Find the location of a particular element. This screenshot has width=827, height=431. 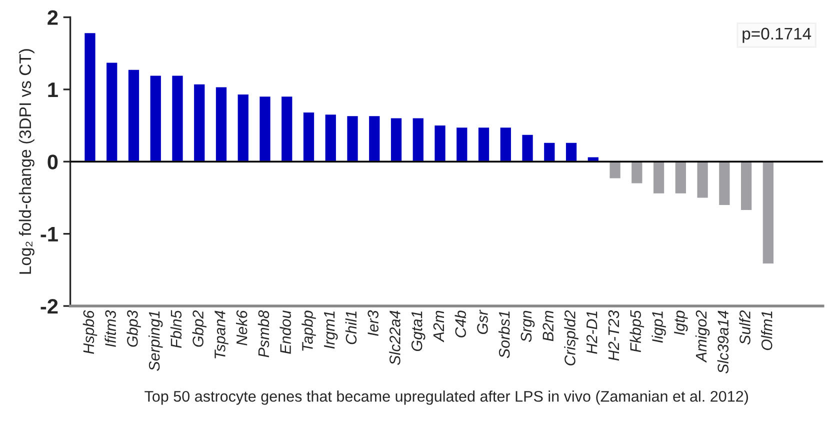

annotation: p=0.1714 is located at coordinates (777, 35).